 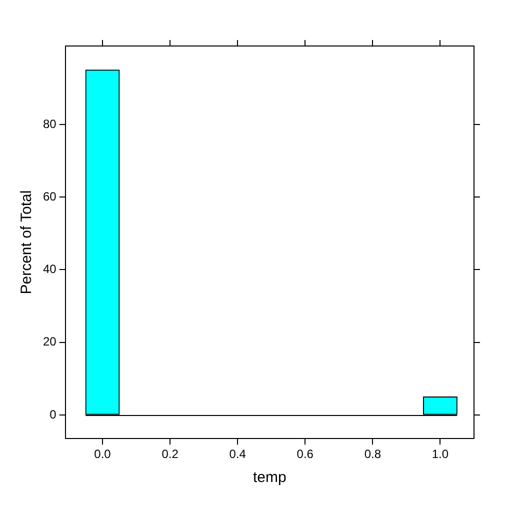 I want to click on y-tick-label: 20, so click(x=49, y=341).